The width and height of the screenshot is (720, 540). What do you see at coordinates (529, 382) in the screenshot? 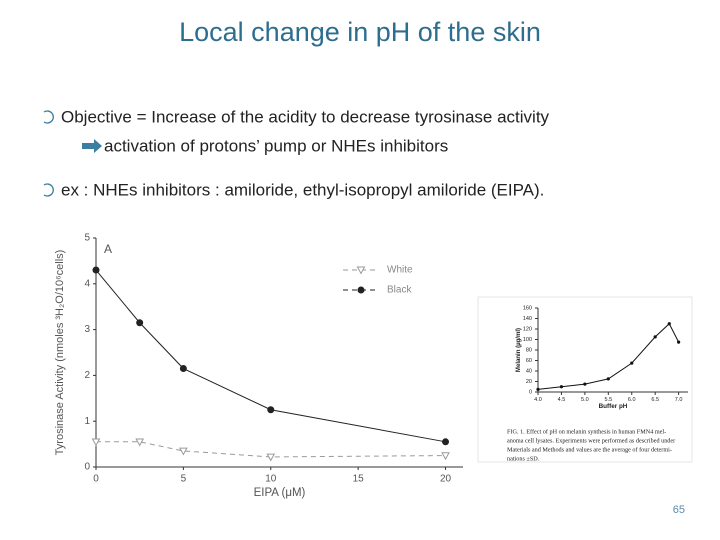
I see `y-tick-label: 20` at bounding box center [529, 382].